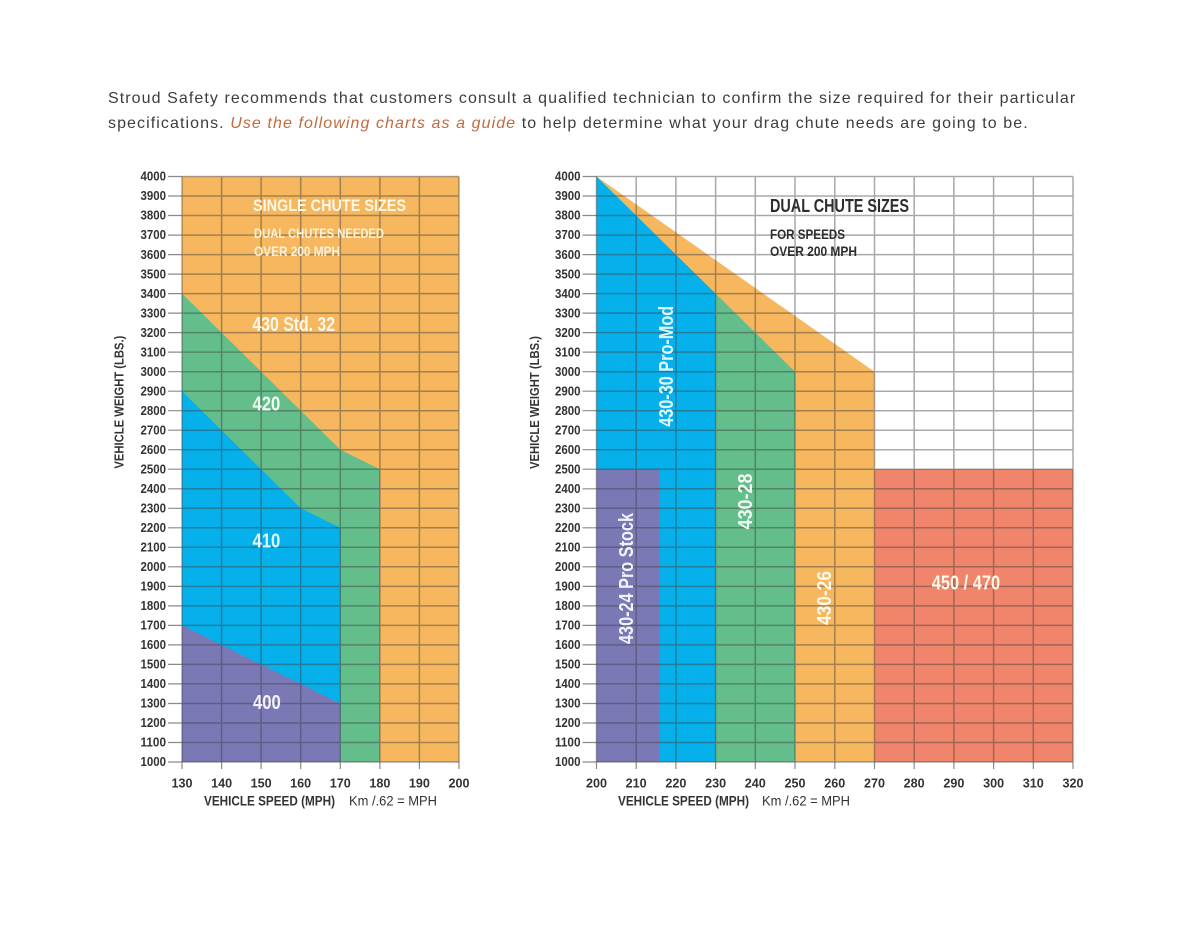 This screenshot has width=1200, height=931. What do you see at coordinates (966, 584) in the screenshot?
I see `svg-text: 450 / 470` at bounding box center [966, 584].